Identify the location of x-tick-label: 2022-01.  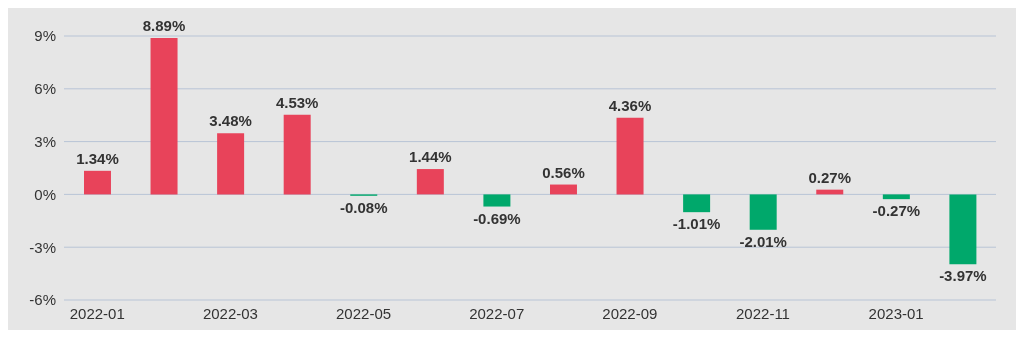
(97, 313).